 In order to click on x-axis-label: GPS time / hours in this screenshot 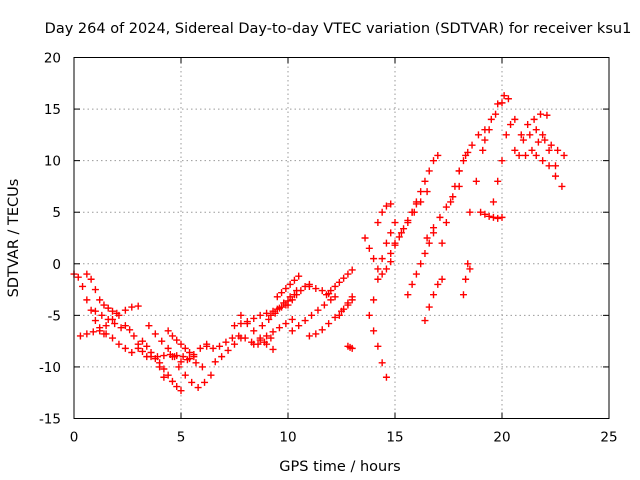, I will do `click(339, 467)`.